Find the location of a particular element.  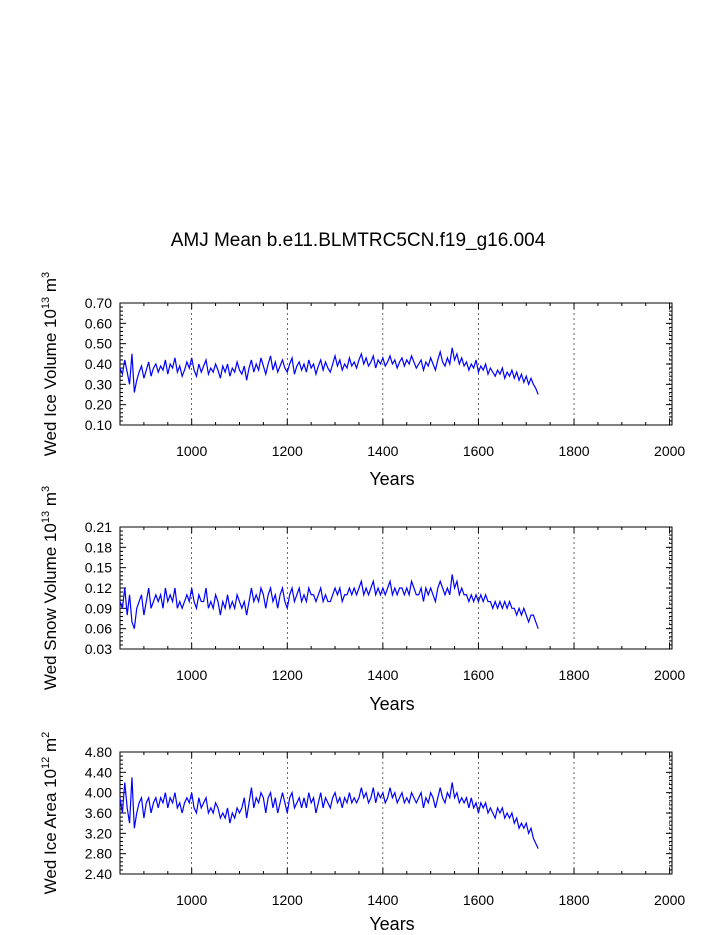

y-tick-label: 0.20 is located at coordinates (98, 405).